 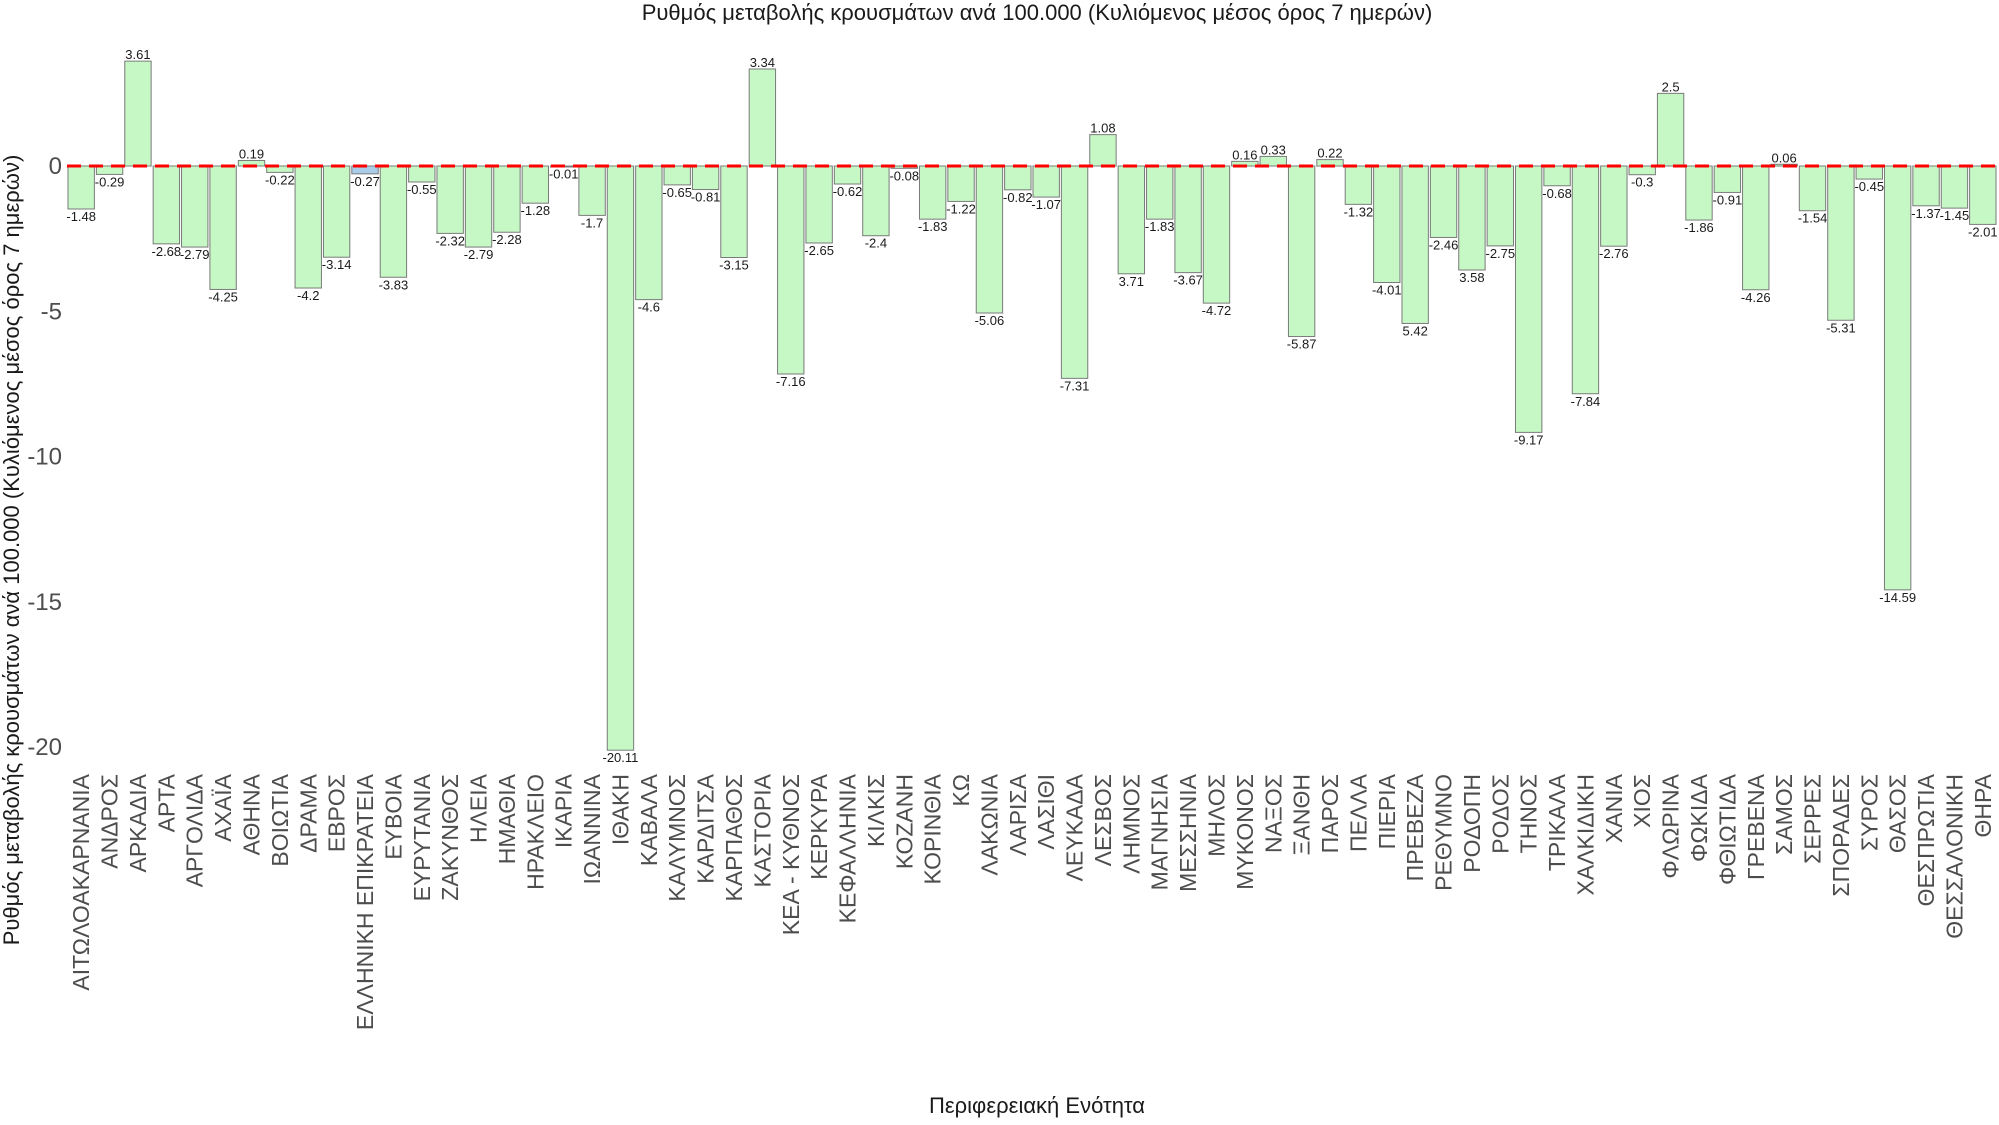 I want to click on x-tick-label: ΛΑΡΙΣΑ, so click(x=1018, y=814).